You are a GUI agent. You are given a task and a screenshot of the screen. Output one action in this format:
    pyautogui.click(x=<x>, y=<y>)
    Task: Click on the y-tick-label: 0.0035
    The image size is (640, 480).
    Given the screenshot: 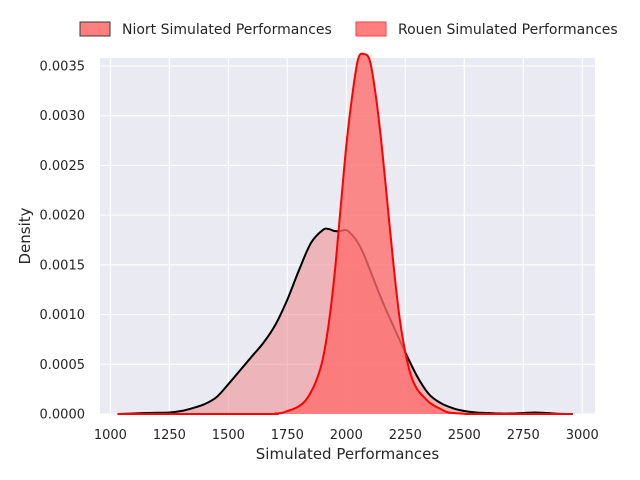 What is the action you would take?
    pyautogui.click(x=63, y=66)
    